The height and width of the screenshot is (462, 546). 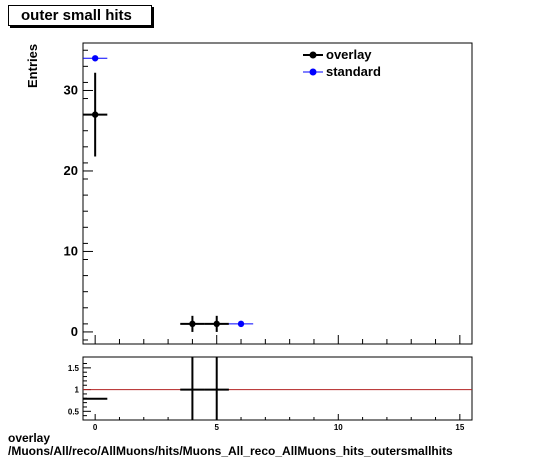 I want to click on y-tick-label: 0, so click(x=74, y=331).